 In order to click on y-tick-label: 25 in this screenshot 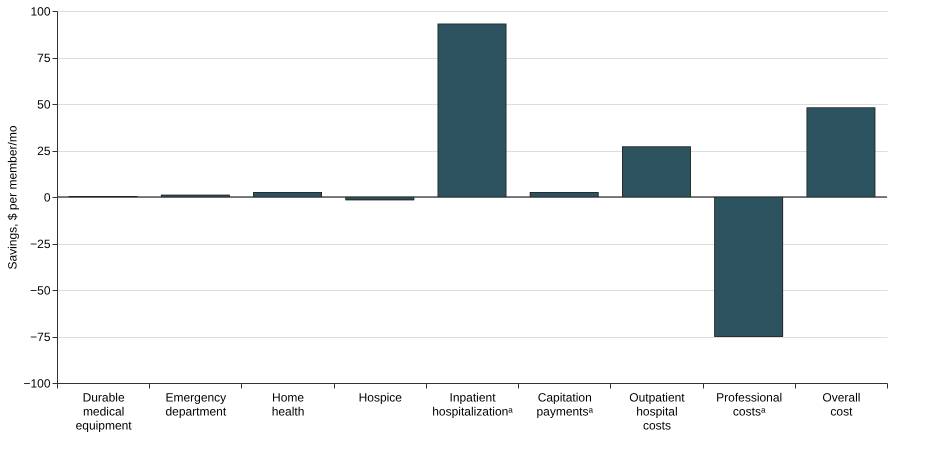, I will do `click(44, 151)`.